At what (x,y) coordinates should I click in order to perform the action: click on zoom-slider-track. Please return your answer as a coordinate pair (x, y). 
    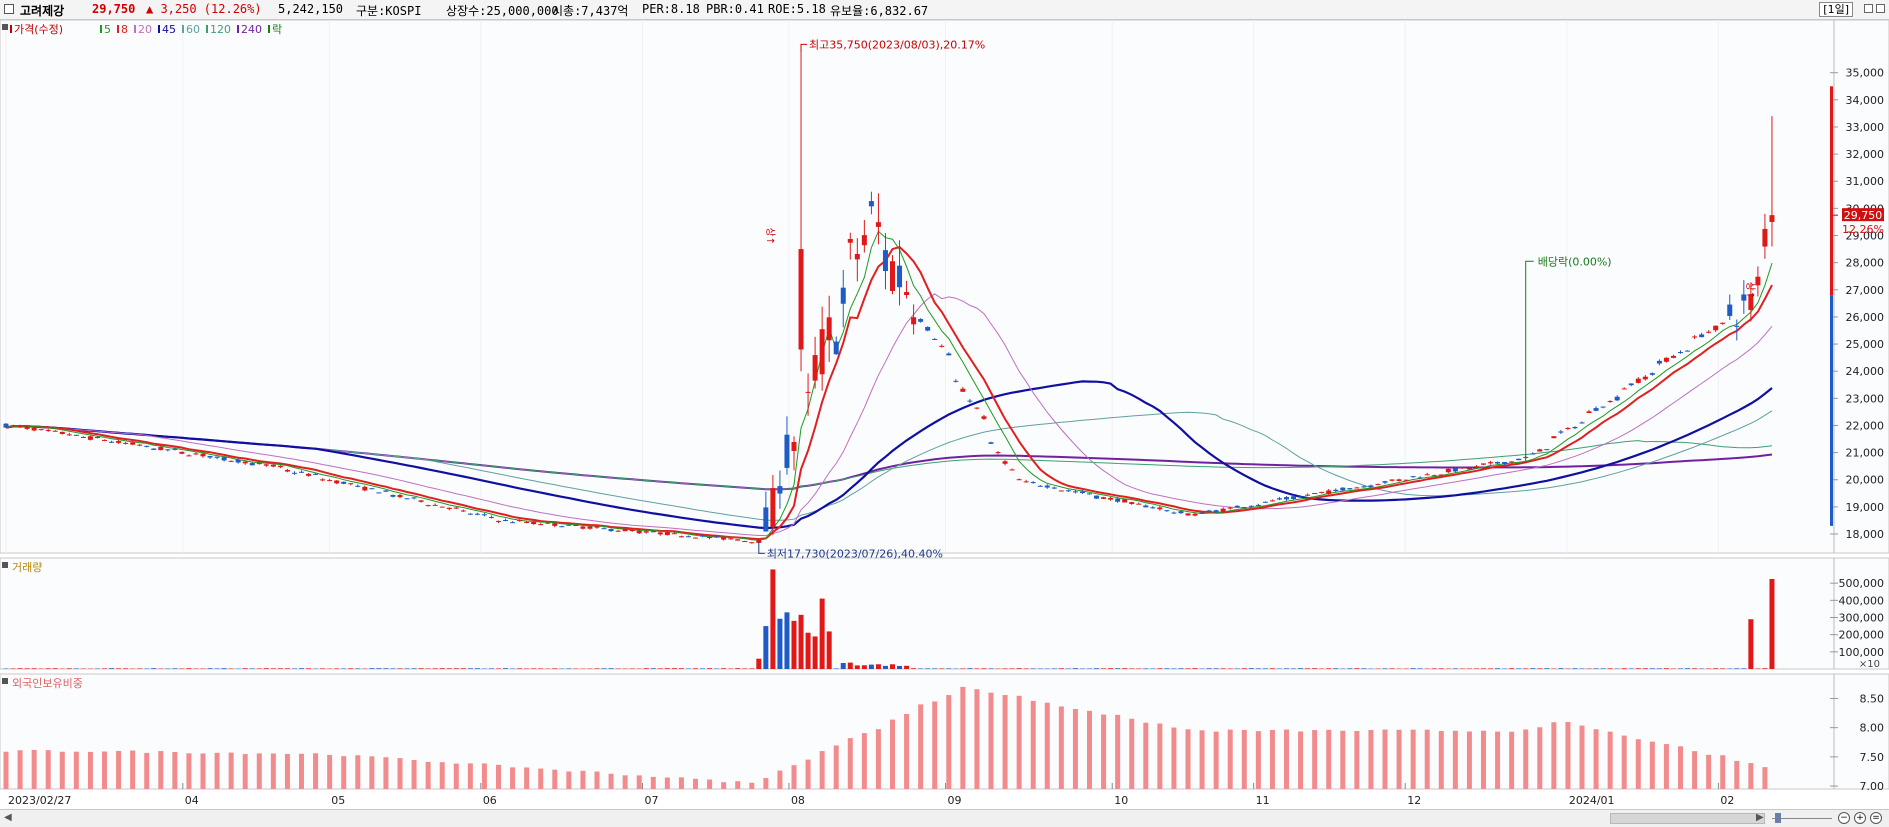
    Looking at the image, I should click on (1802, 818).